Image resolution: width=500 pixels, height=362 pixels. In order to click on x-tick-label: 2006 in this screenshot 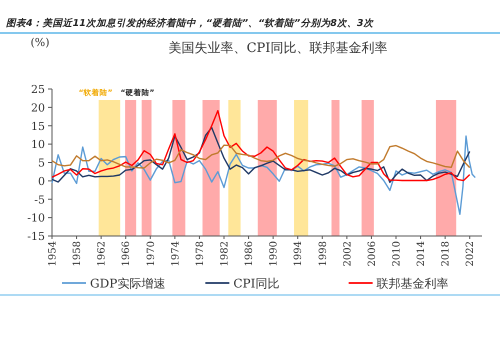, I will do `click(372, 253)`.